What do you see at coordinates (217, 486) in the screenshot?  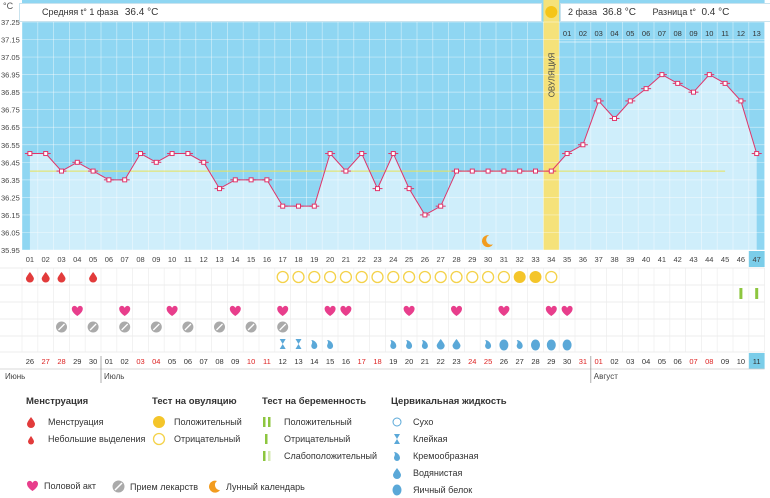 I see `moon-icon` at bounding box center [217, 486].